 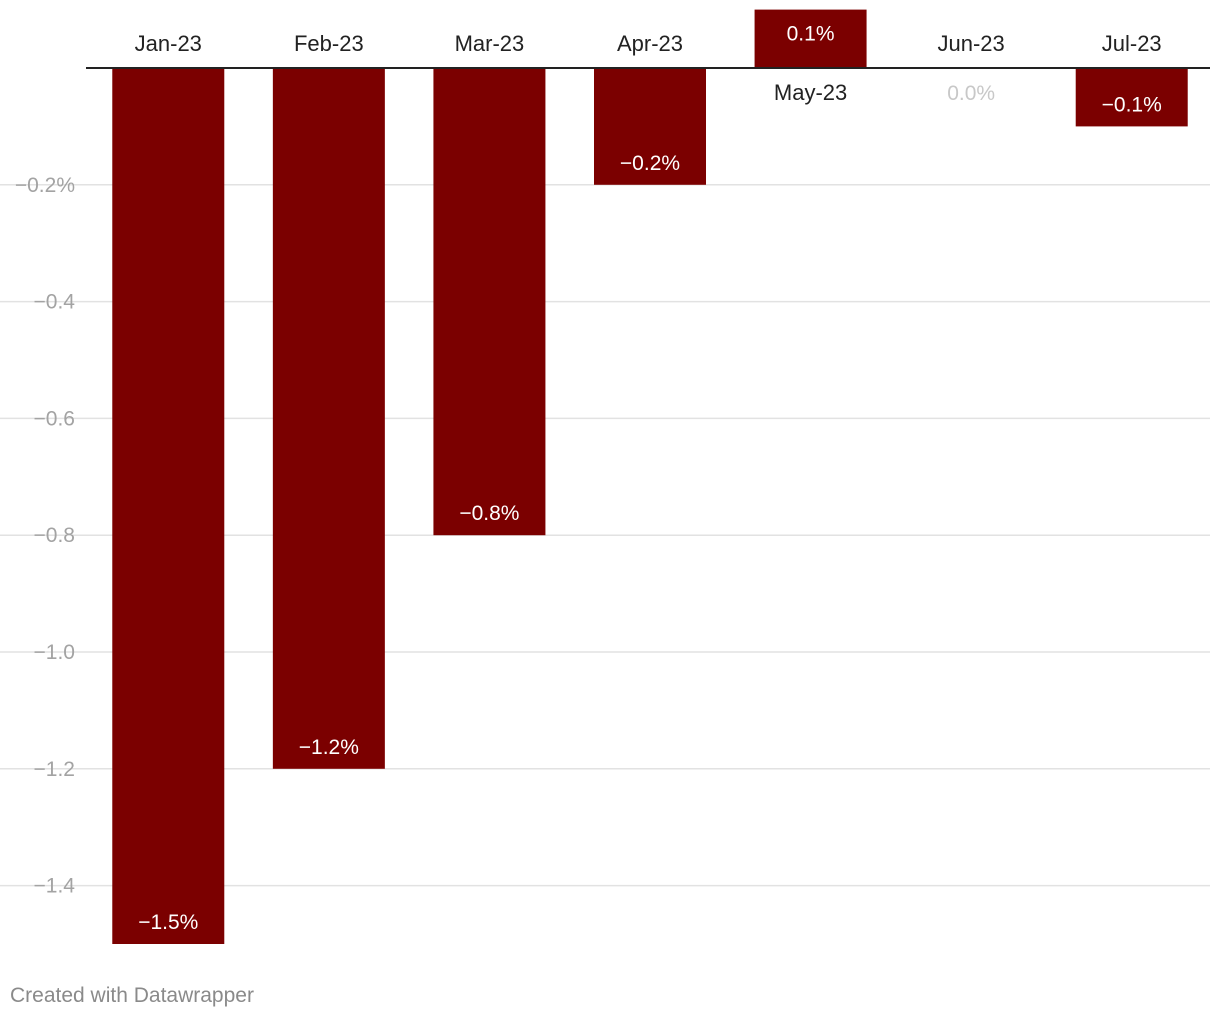 I want to click on x-category-label: Feb-23, so click(x=329, y=43).